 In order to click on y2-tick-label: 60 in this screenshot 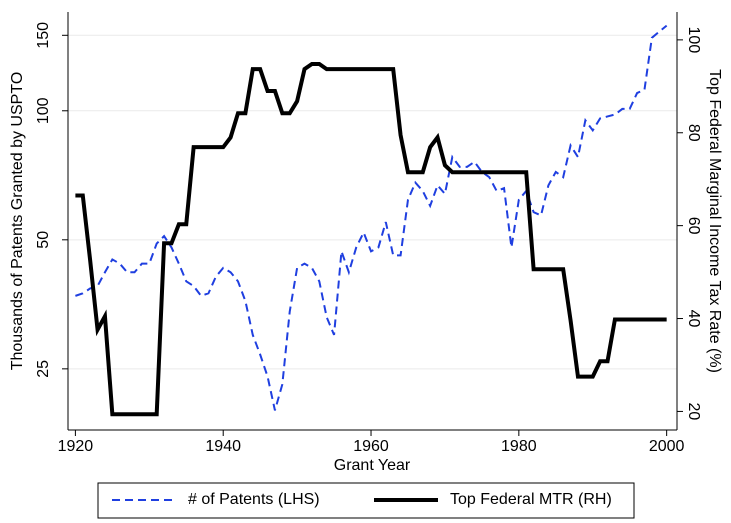, I will do `click(693, 226)`.